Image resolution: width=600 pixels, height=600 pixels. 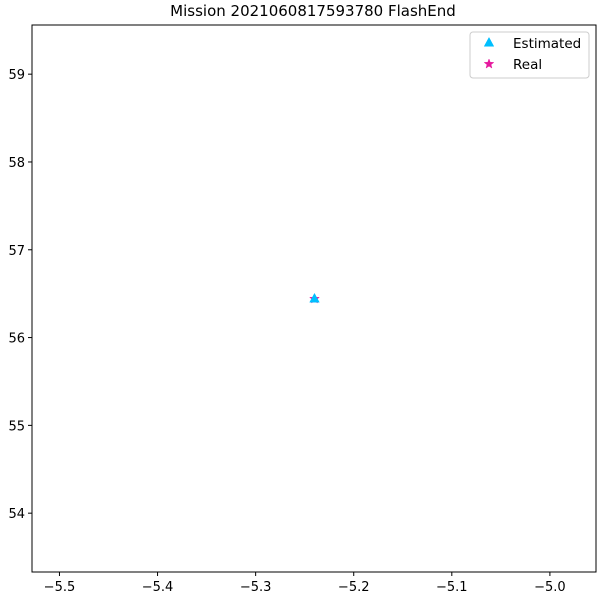 I want to click on legend-label-real: Real, so click(x=527, y=65).